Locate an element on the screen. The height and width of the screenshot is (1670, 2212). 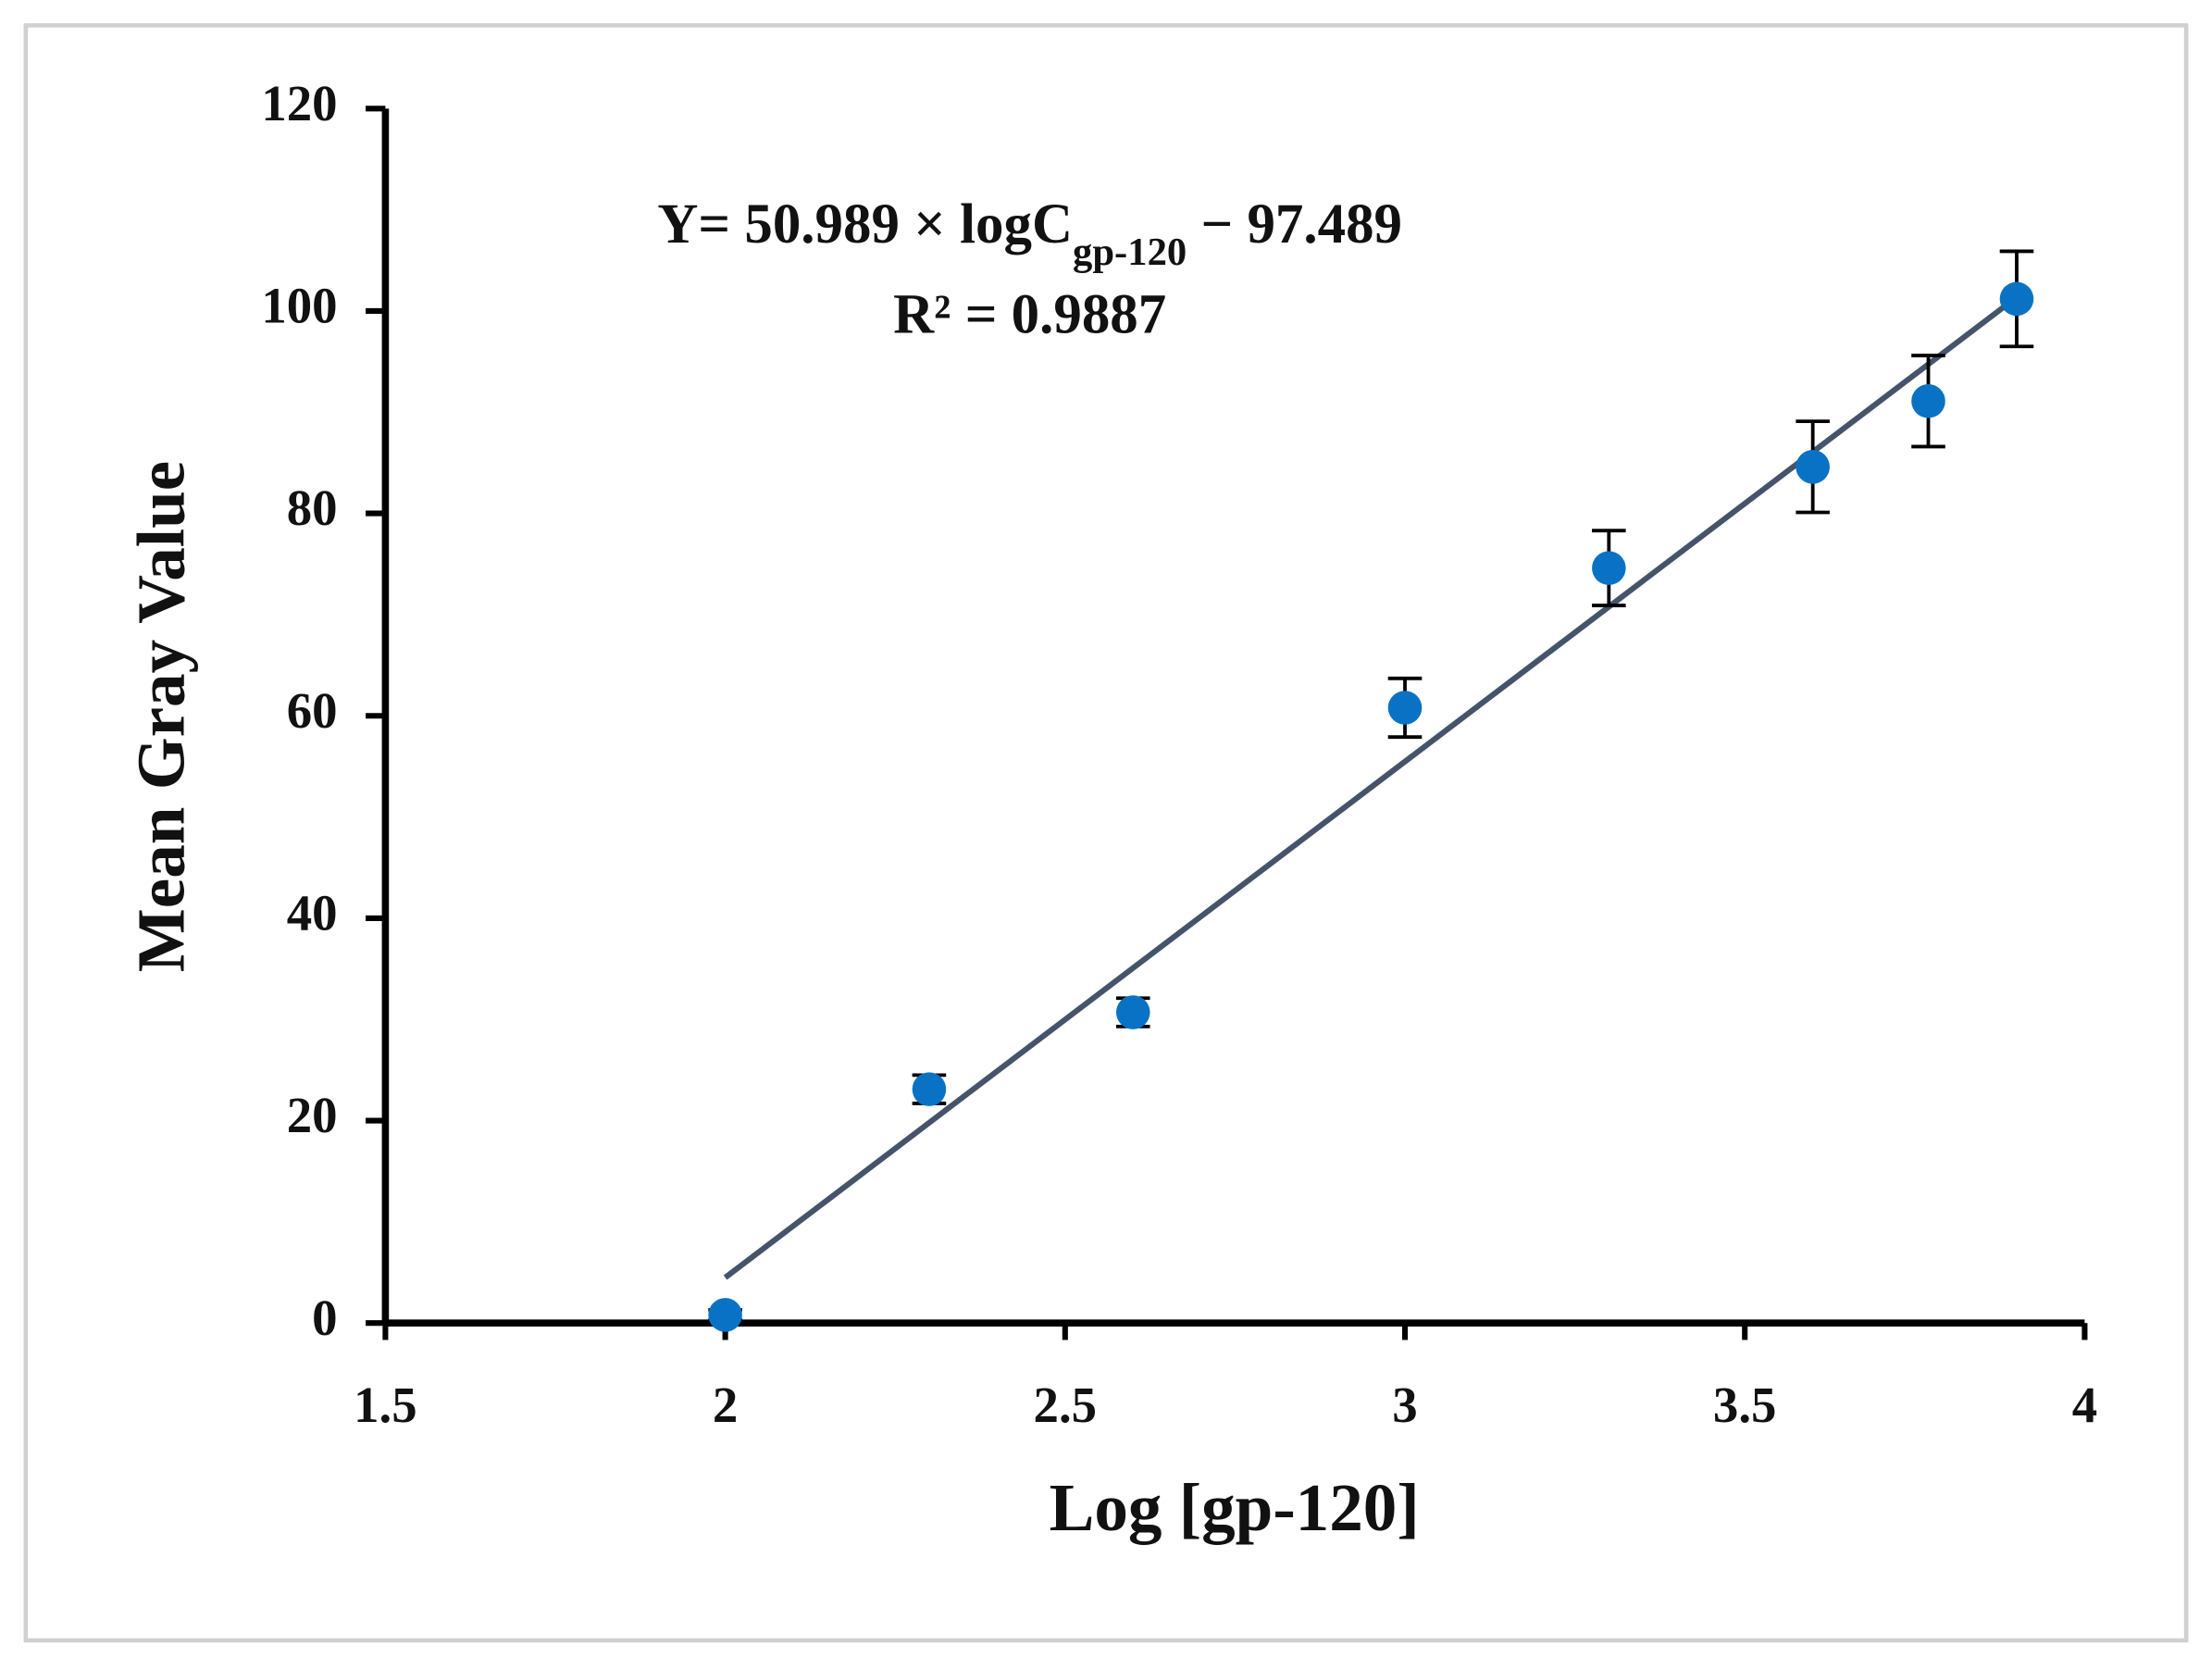
y-tick-label: 0 is located at coordinates (324, 1318).